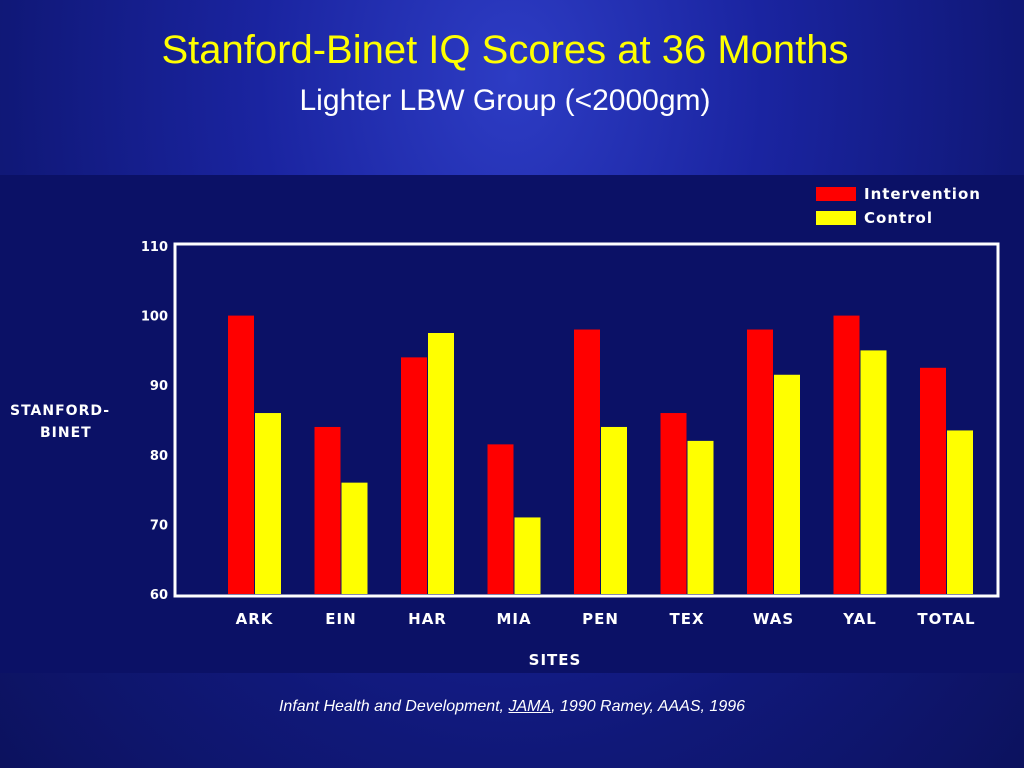 The width and height of the screenshot is (1024, 768). I want to click on x-tick-labels: ARK EIN HAR MIA PEN TEX WAS YAL TOTAL, so click(605, 619).